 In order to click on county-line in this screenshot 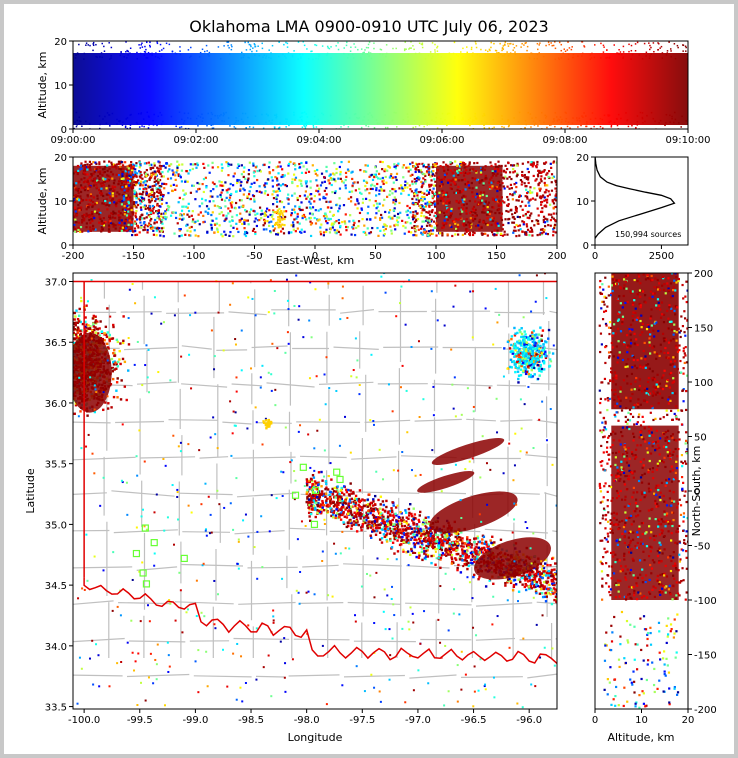, I will do `click(363, 471)`.